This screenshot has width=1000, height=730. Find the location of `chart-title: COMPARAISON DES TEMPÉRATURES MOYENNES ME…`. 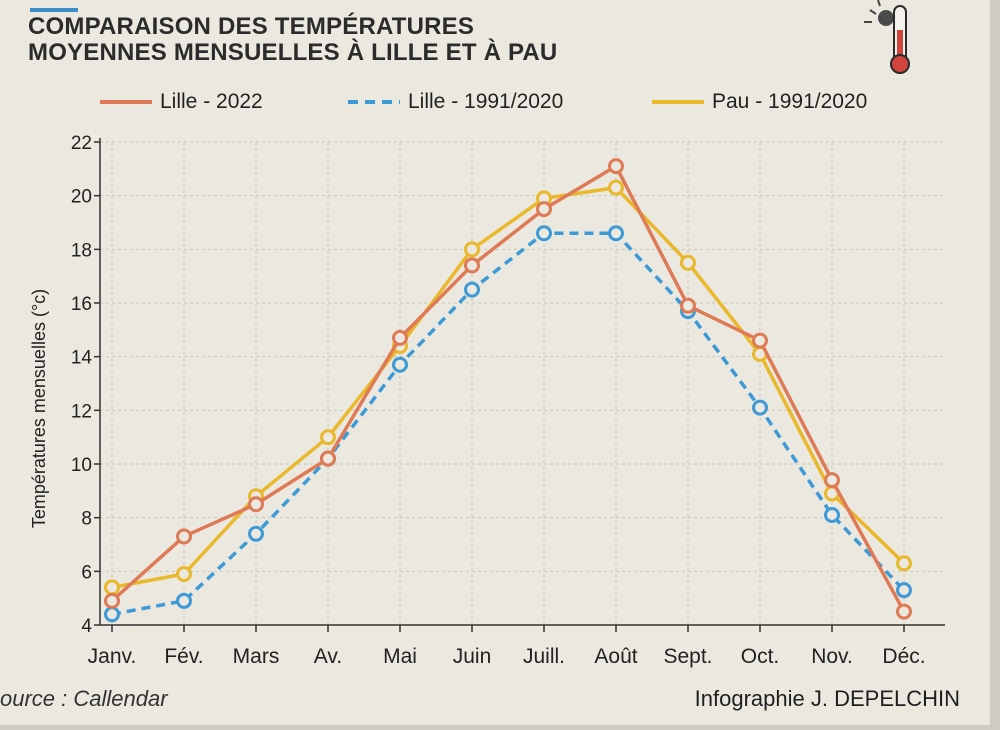

chart-title: COMPARAISON DES TEMPÉRATURES MOYENNES ME… is located at coordinates (292, 40).